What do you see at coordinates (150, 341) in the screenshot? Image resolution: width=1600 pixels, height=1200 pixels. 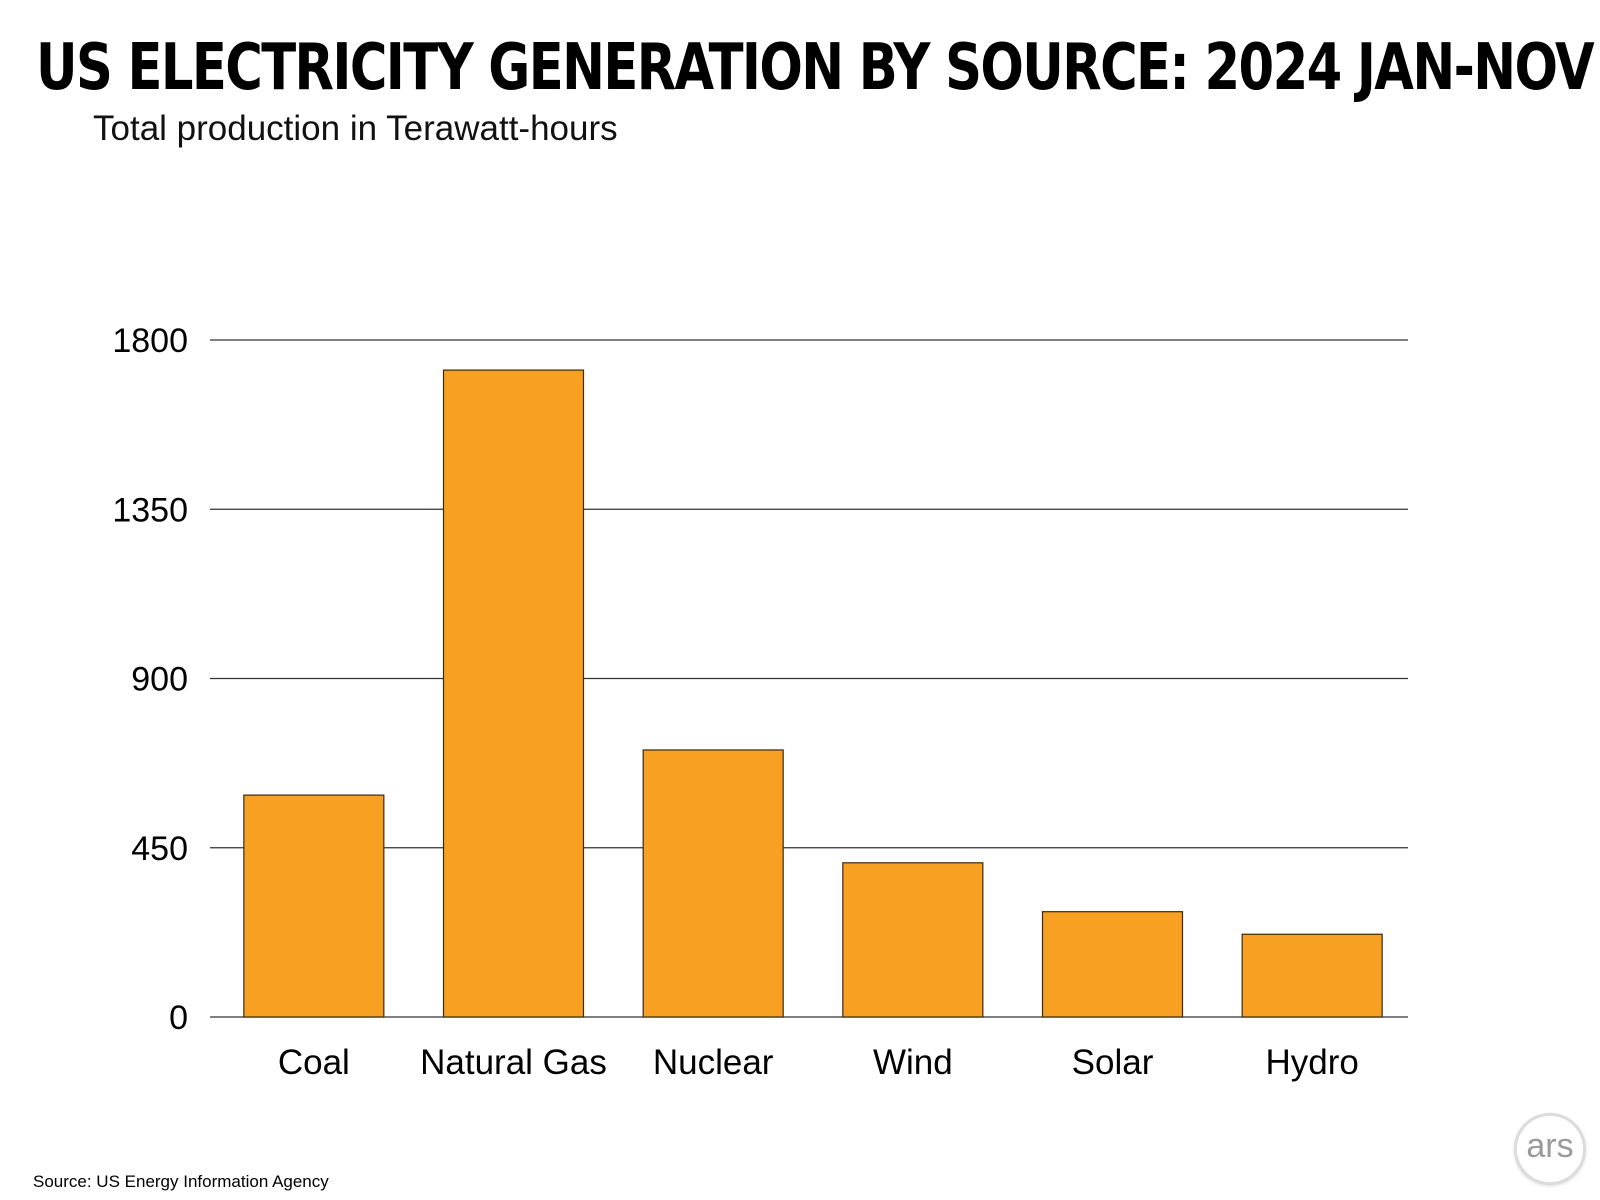 I see `y-tick-label-1800: 1800` at bounding box center [150, 341].